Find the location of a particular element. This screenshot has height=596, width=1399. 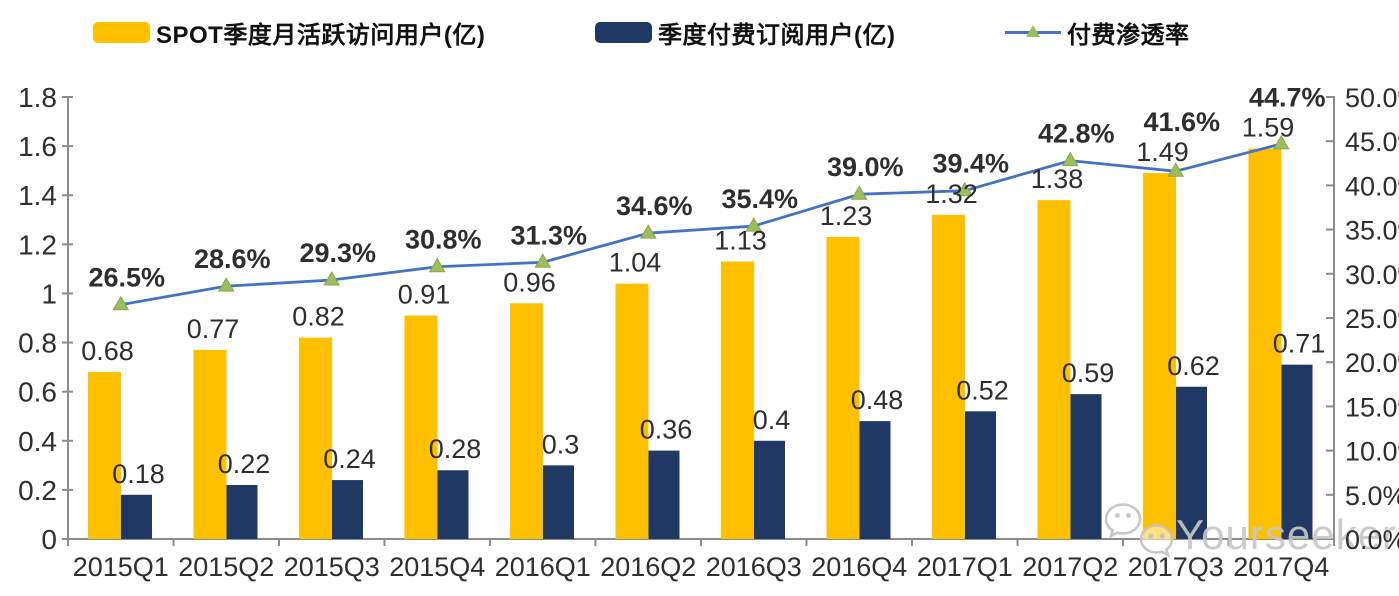

bar-sub-2016Q4 is located at coordinates (875, 480).